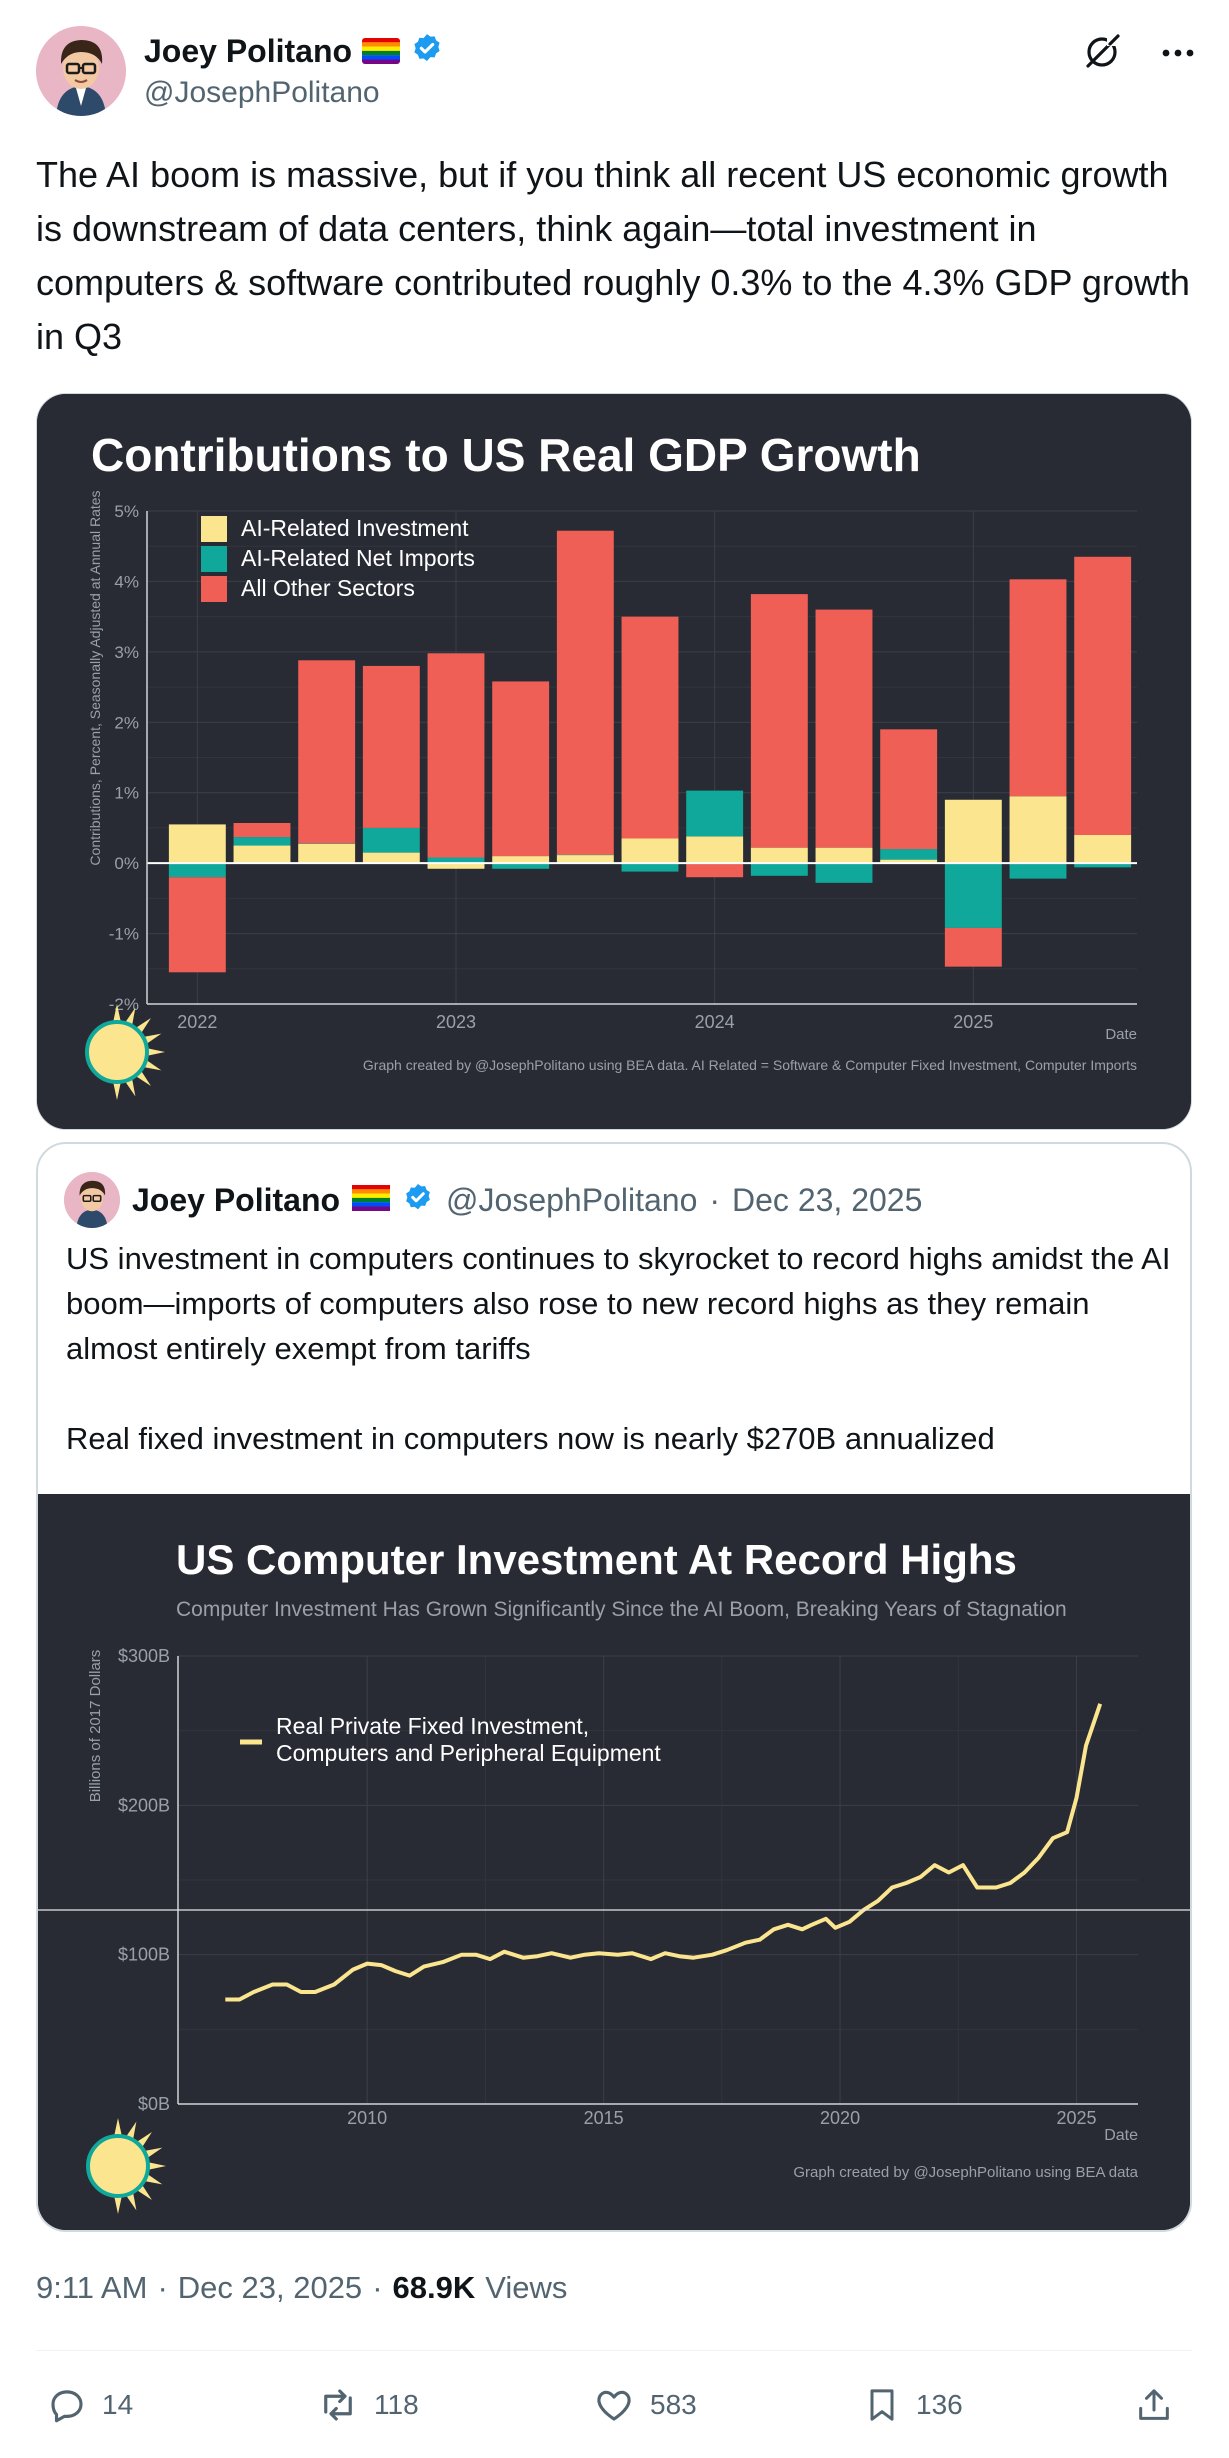  I want to click on like-button: 583, so click(644, 2405).